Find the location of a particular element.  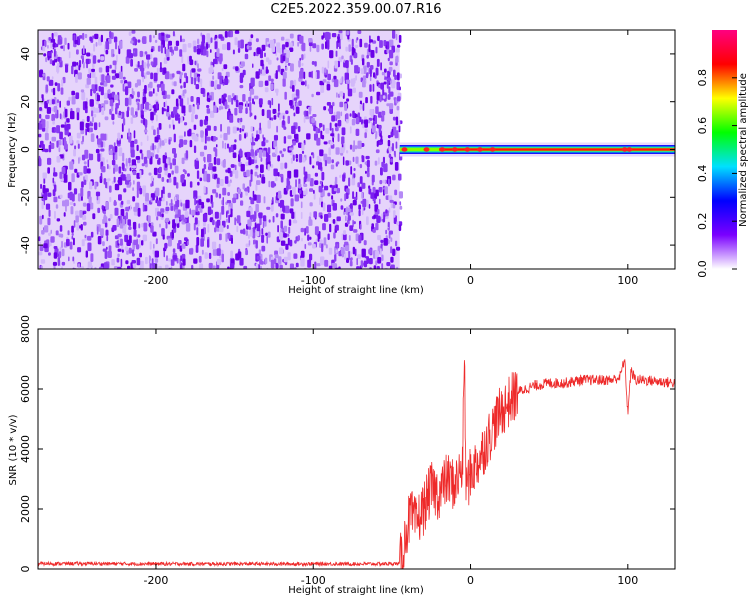

spectrogram-ytick-label: 0 is located at coordinates (25, 149).